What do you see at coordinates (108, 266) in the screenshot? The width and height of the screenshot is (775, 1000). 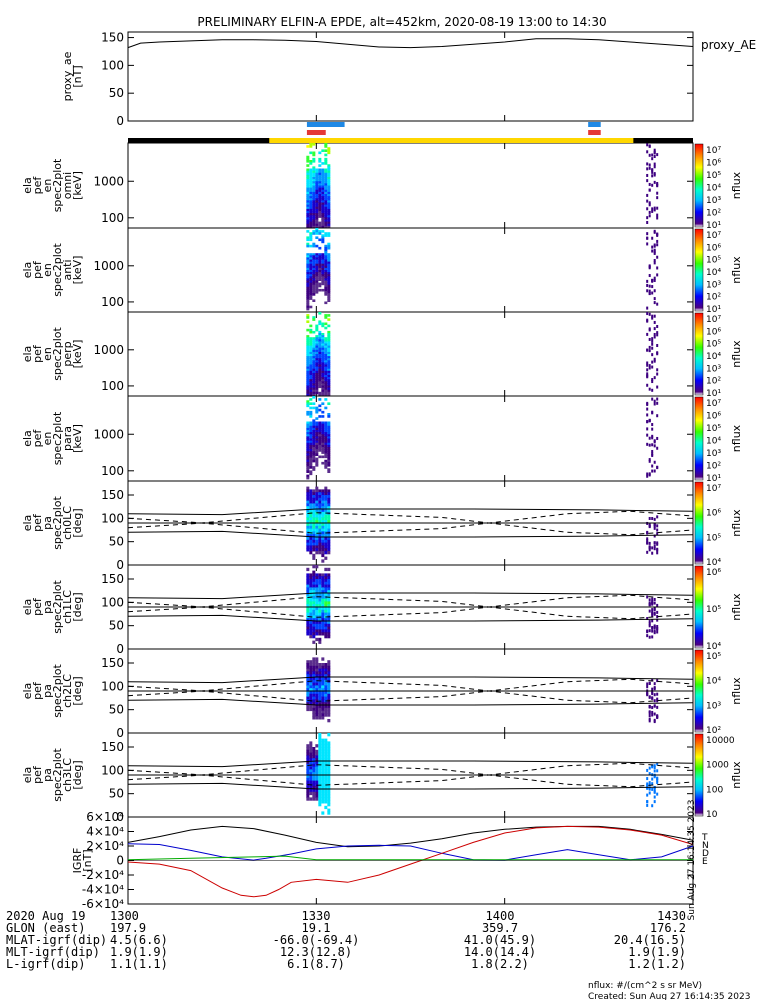 I see `ytick-label-anti: 1000` at bounding box center [108, 266].